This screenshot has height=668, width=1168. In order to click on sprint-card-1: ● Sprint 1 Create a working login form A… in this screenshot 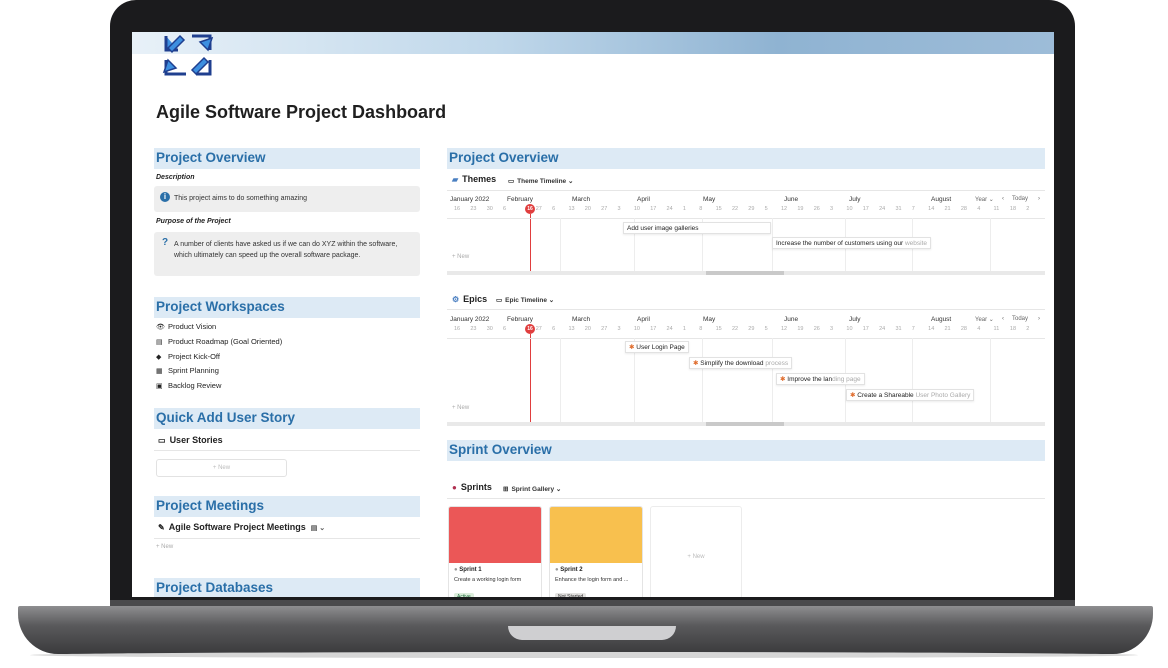, I will do `click(495, 551)`.